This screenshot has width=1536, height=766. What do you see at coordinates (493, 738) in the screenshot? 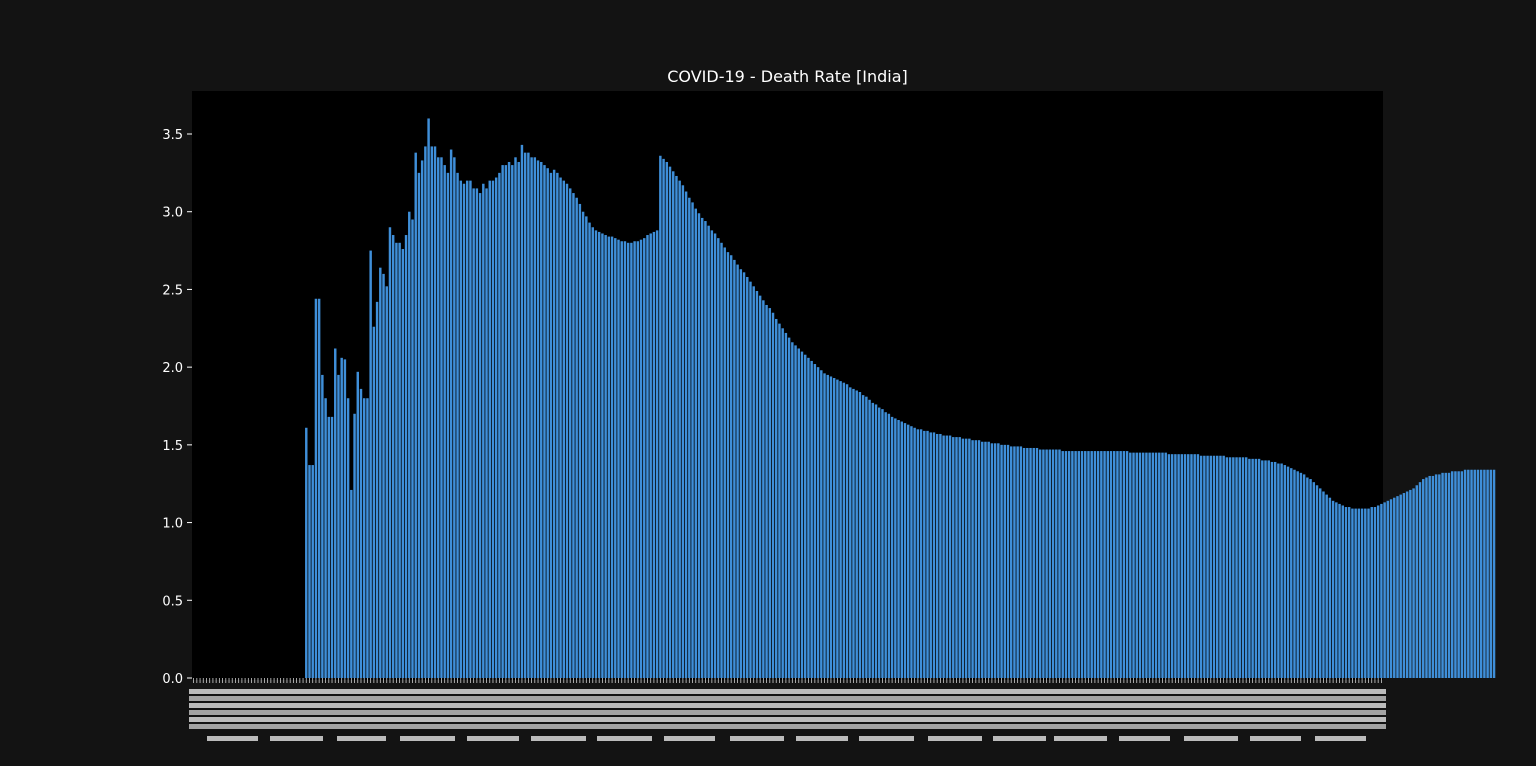
I see `x-tick-label-fragment` at bounding box center [493, 738].